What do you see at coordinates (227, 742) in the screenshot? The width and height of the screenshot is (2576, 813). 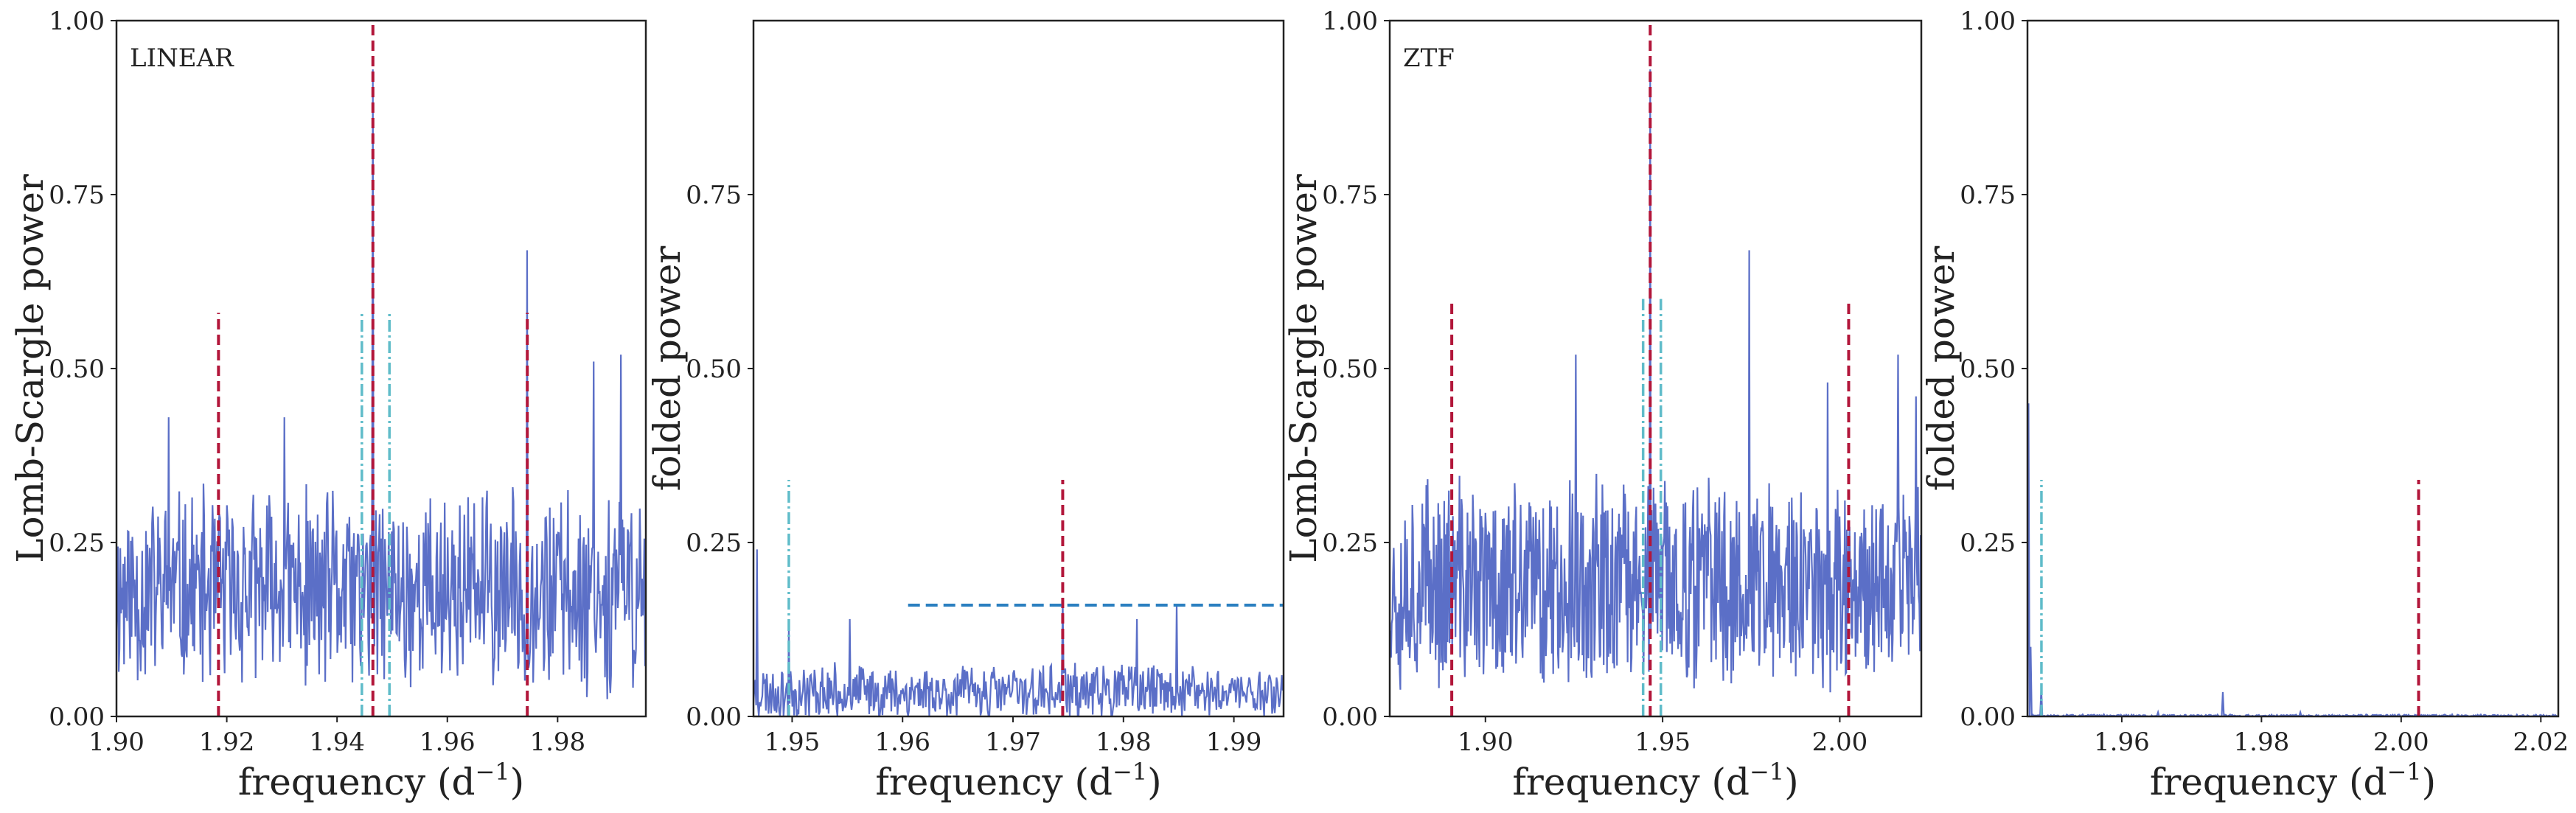 I see `x-tick-label: 1.92` at bounding box center [227, 742].